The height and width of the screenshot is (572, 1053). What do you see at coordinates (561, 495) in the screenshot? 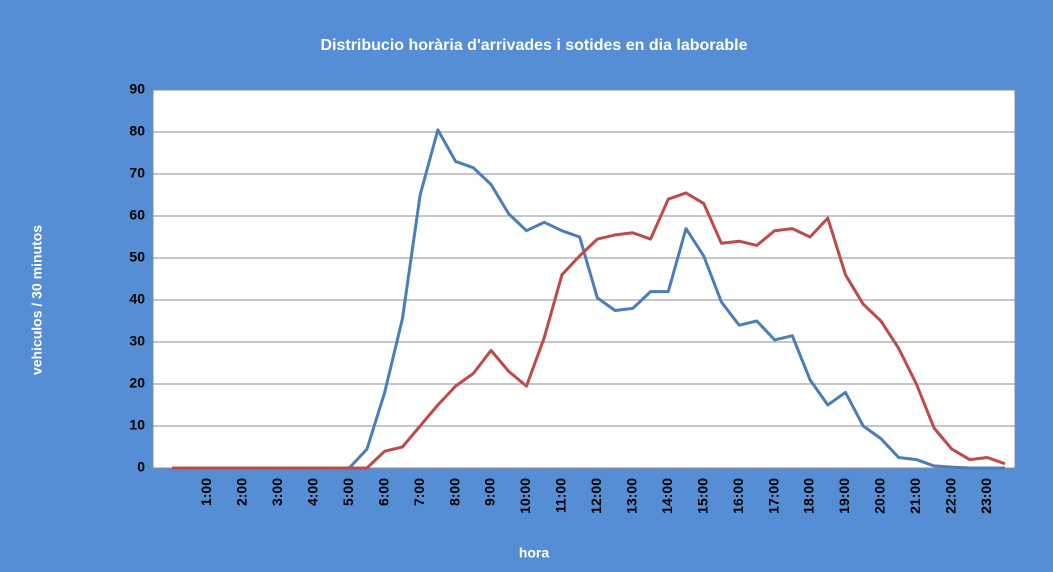
I see `x-tick-label: 11:00` at bounding box center [561, 495].